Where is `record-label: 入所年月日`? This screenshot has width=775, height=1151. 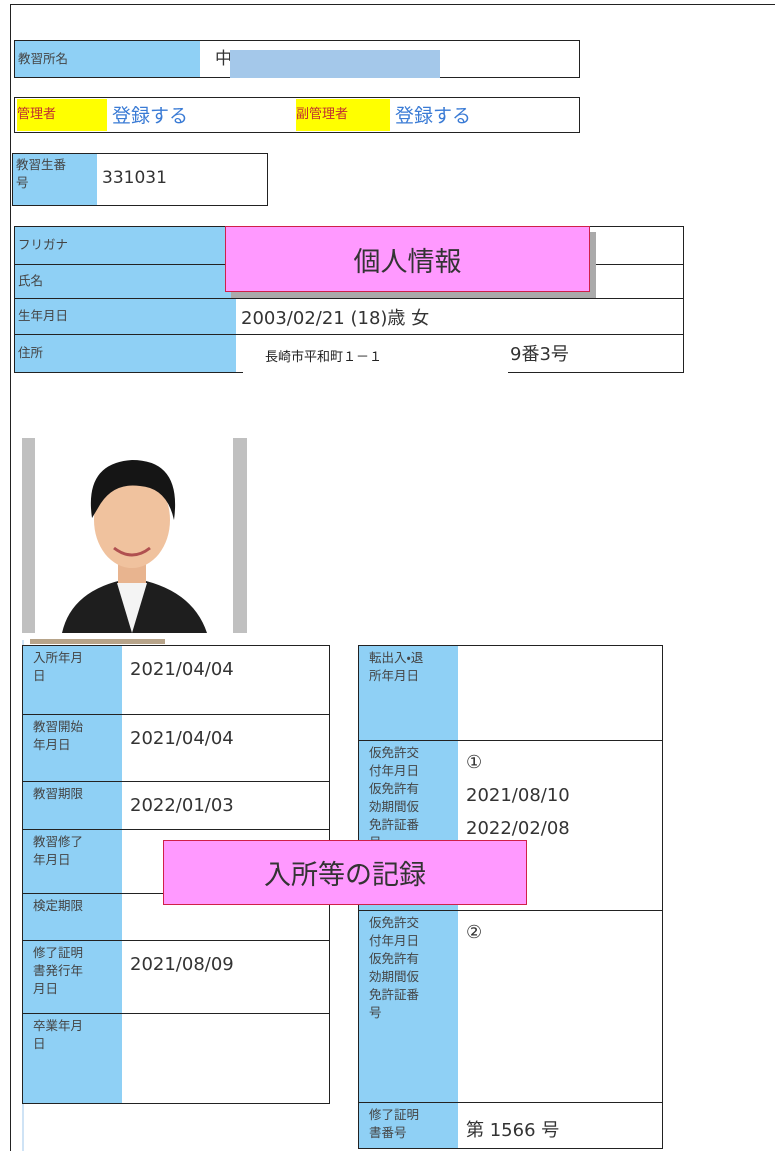 record-label: 入所年月日 is located at coordinates (72, 680).